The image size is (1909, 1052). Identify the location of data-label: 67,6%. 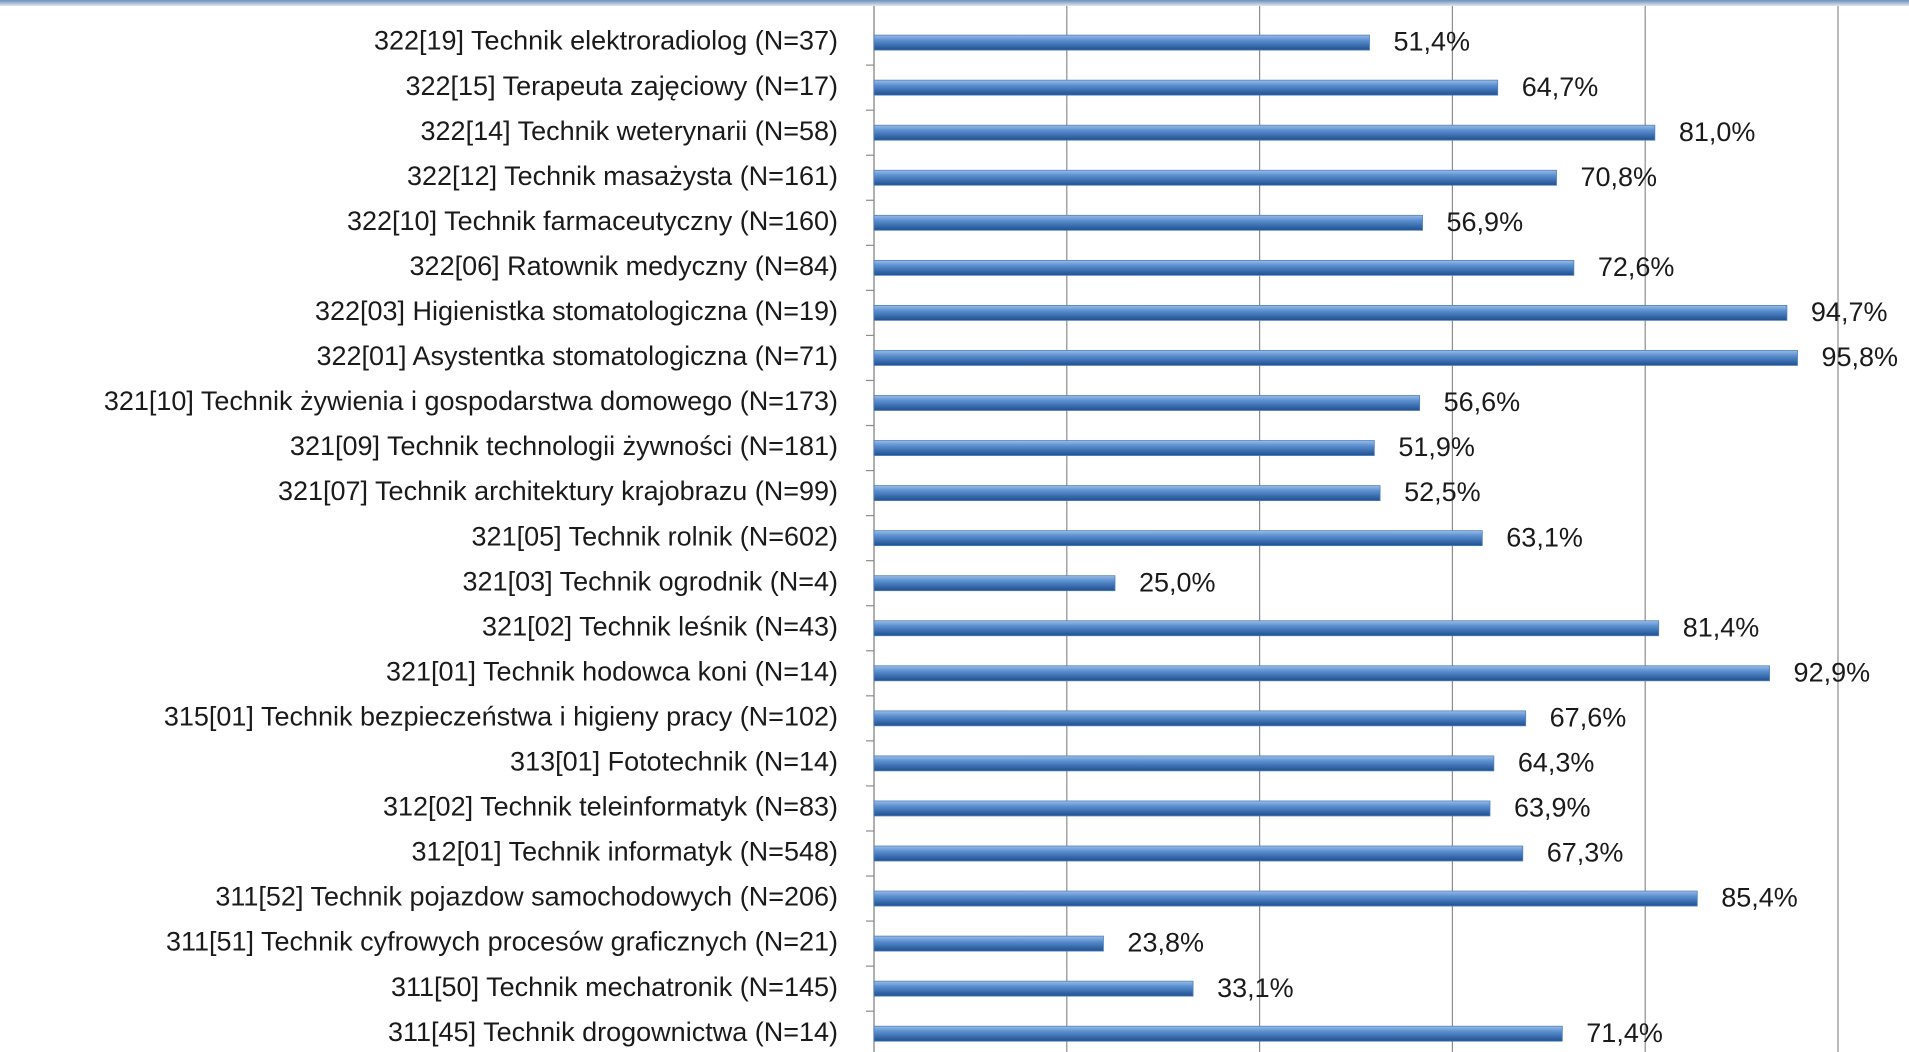
(1588, 717).